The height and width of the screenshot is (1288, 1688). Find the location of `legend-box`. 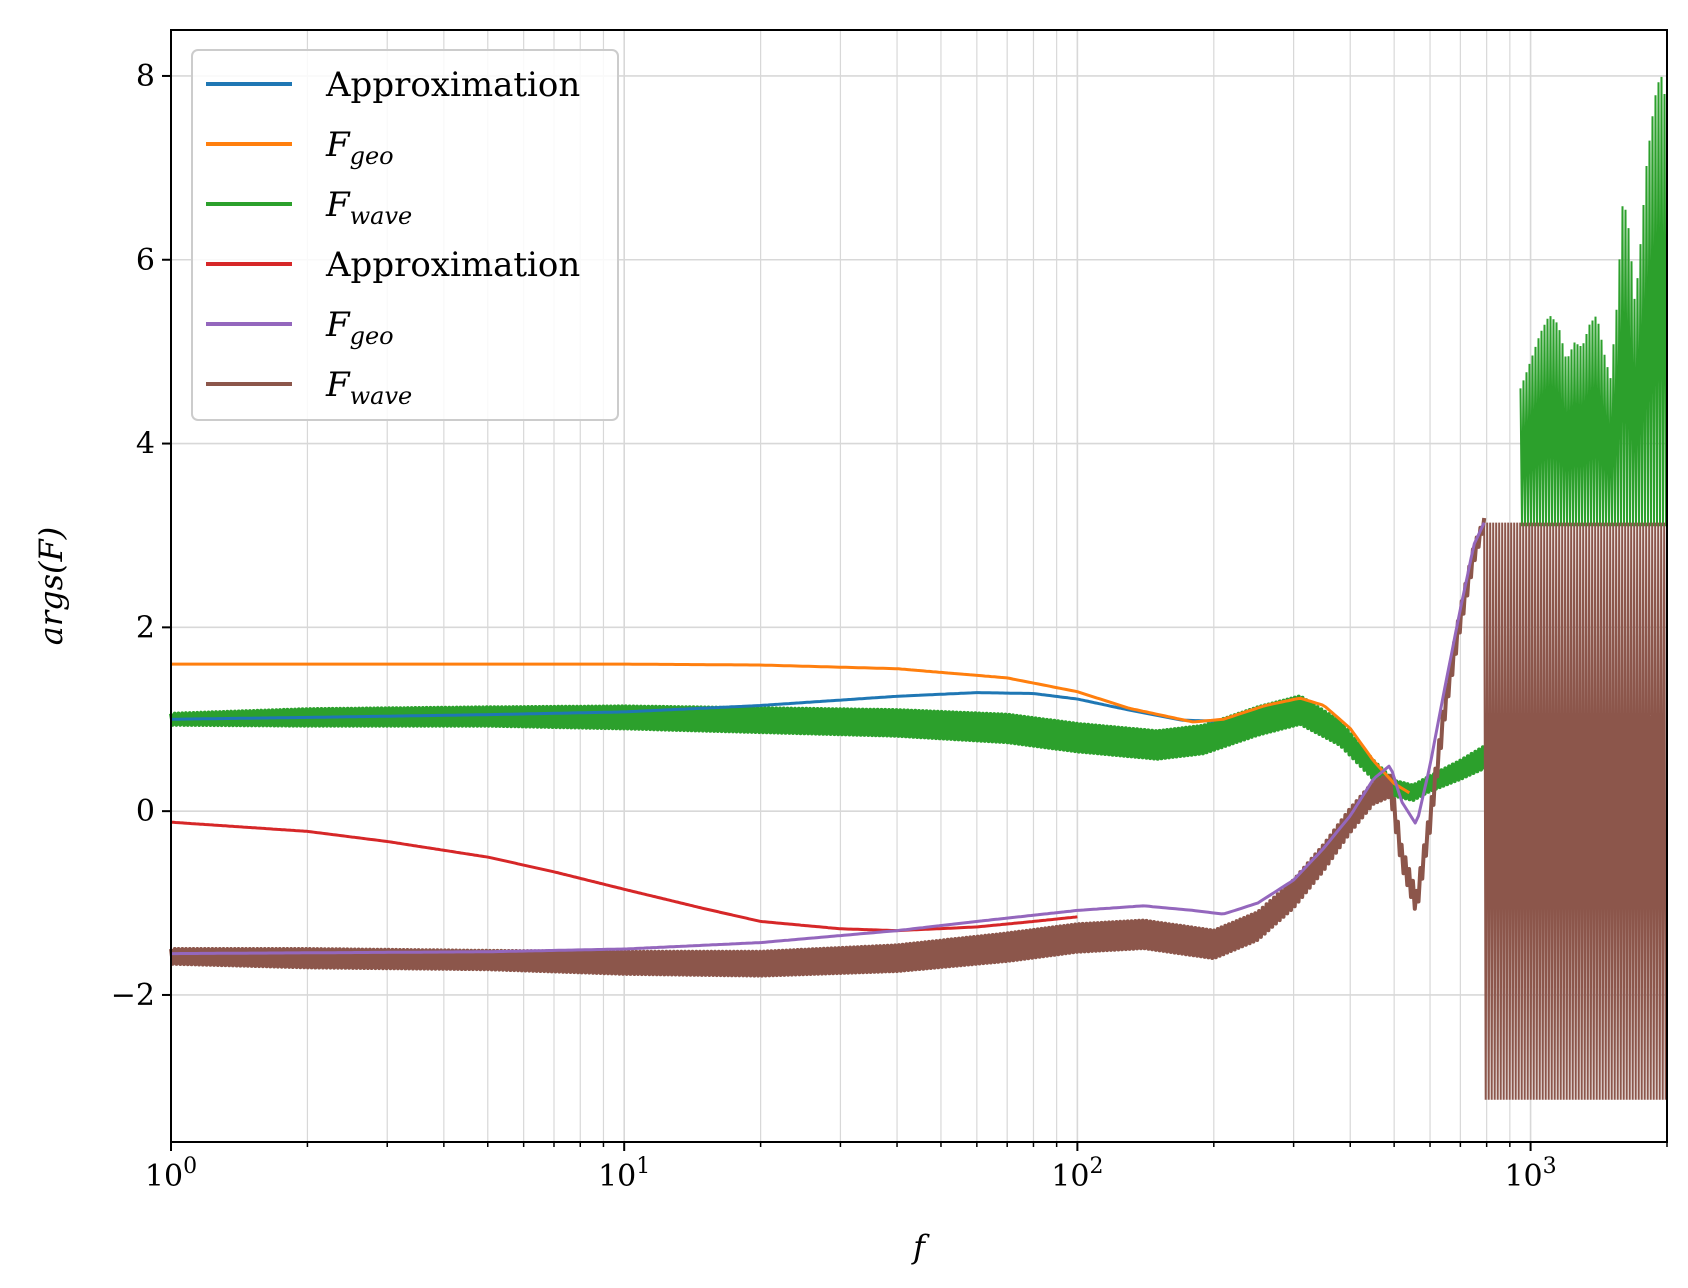

legend-box is located at coordinates (405, 235).